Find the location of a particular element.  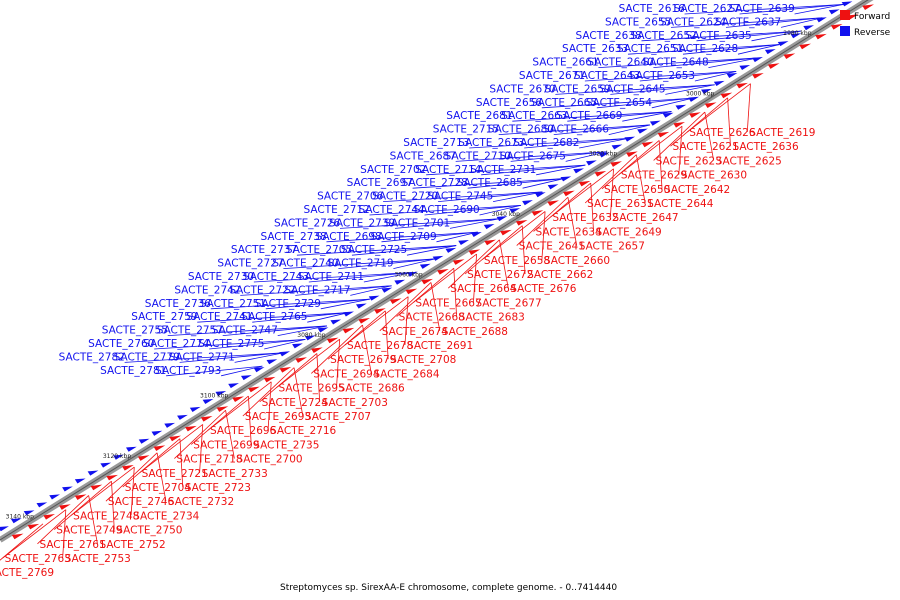

reverse-gene-label: SACTE_2712 is located at coordinates (337, 210).